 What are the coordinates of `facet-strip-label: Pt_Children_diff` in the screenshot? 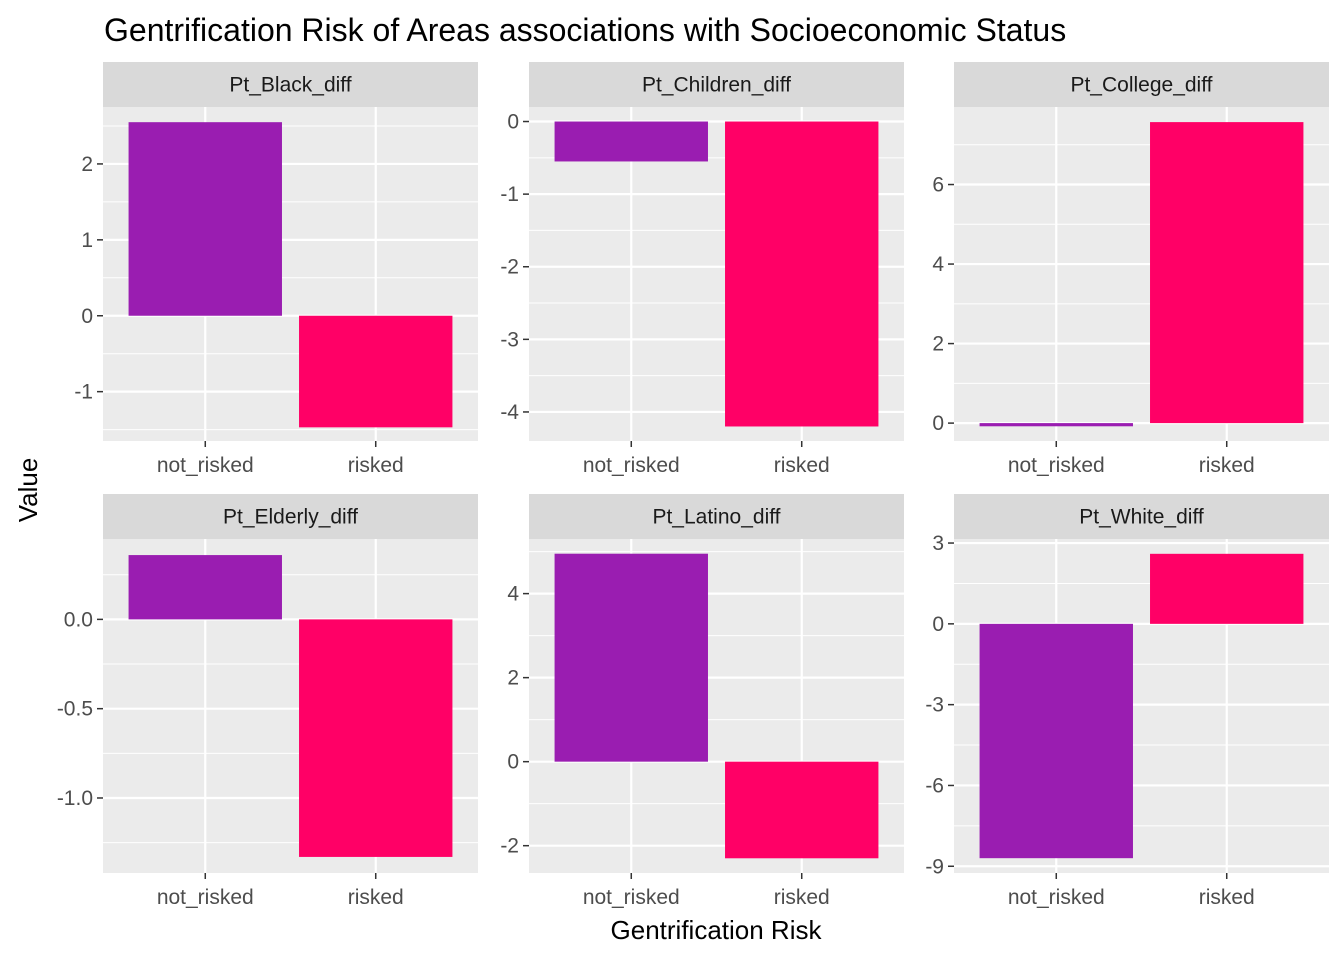 It's located at (716, 85).